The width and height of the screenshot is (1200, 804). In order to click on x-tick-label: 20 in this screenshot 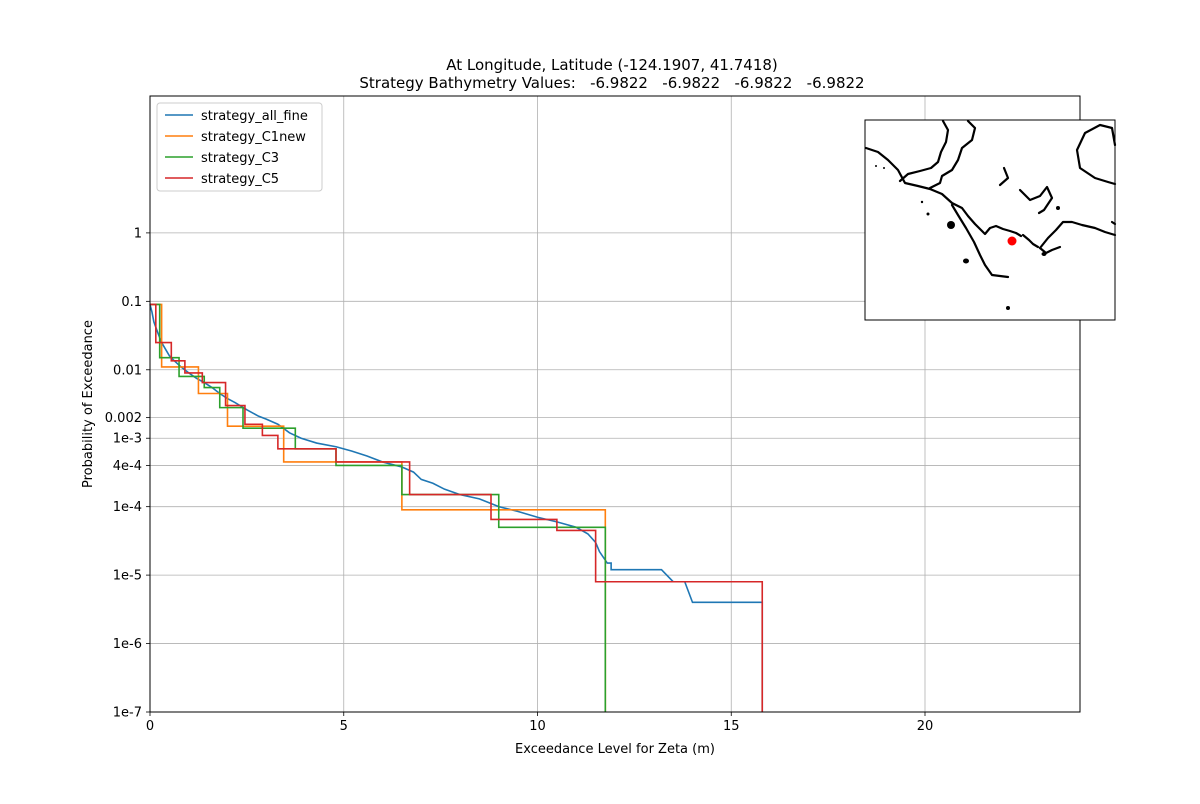, I will do `click(925, 726)`.